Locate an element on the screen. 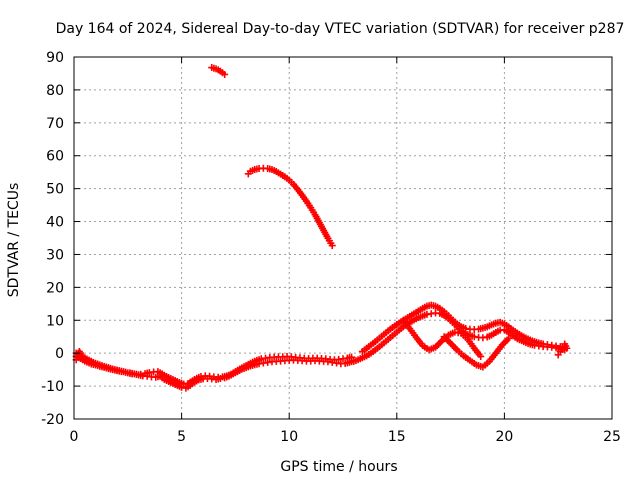 Image resolution: width=640 pixels, height=480 pixels. series-track-late-rise-low is located at coordinates (459, 337).